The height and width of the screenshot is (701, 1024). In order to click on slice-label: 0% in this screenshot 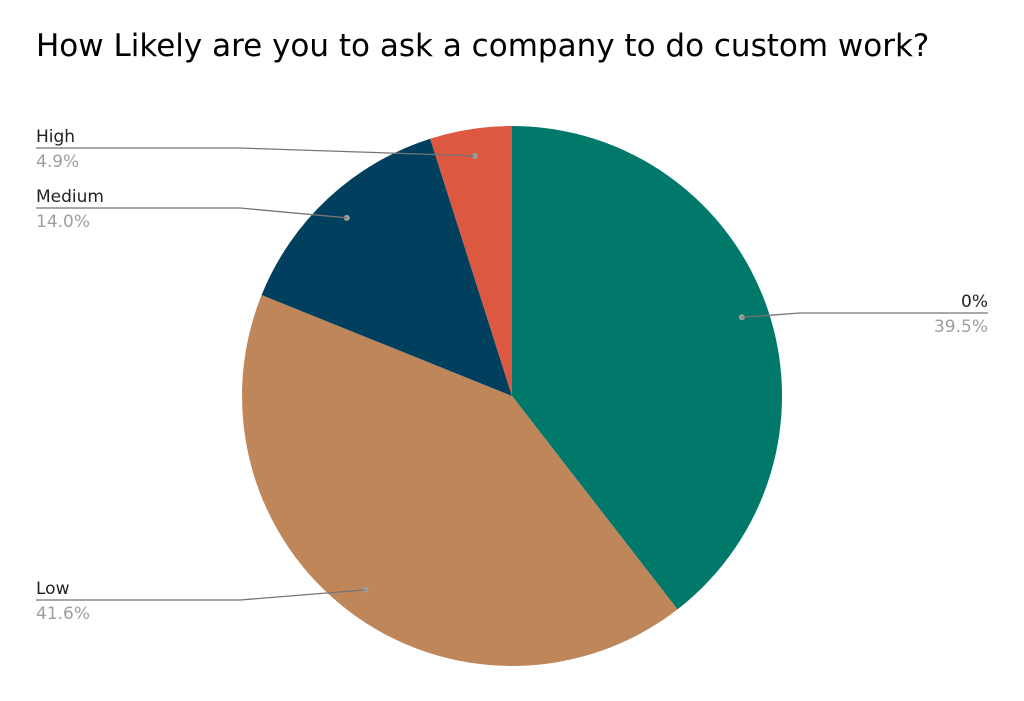, I will do `click(974, 302)`.